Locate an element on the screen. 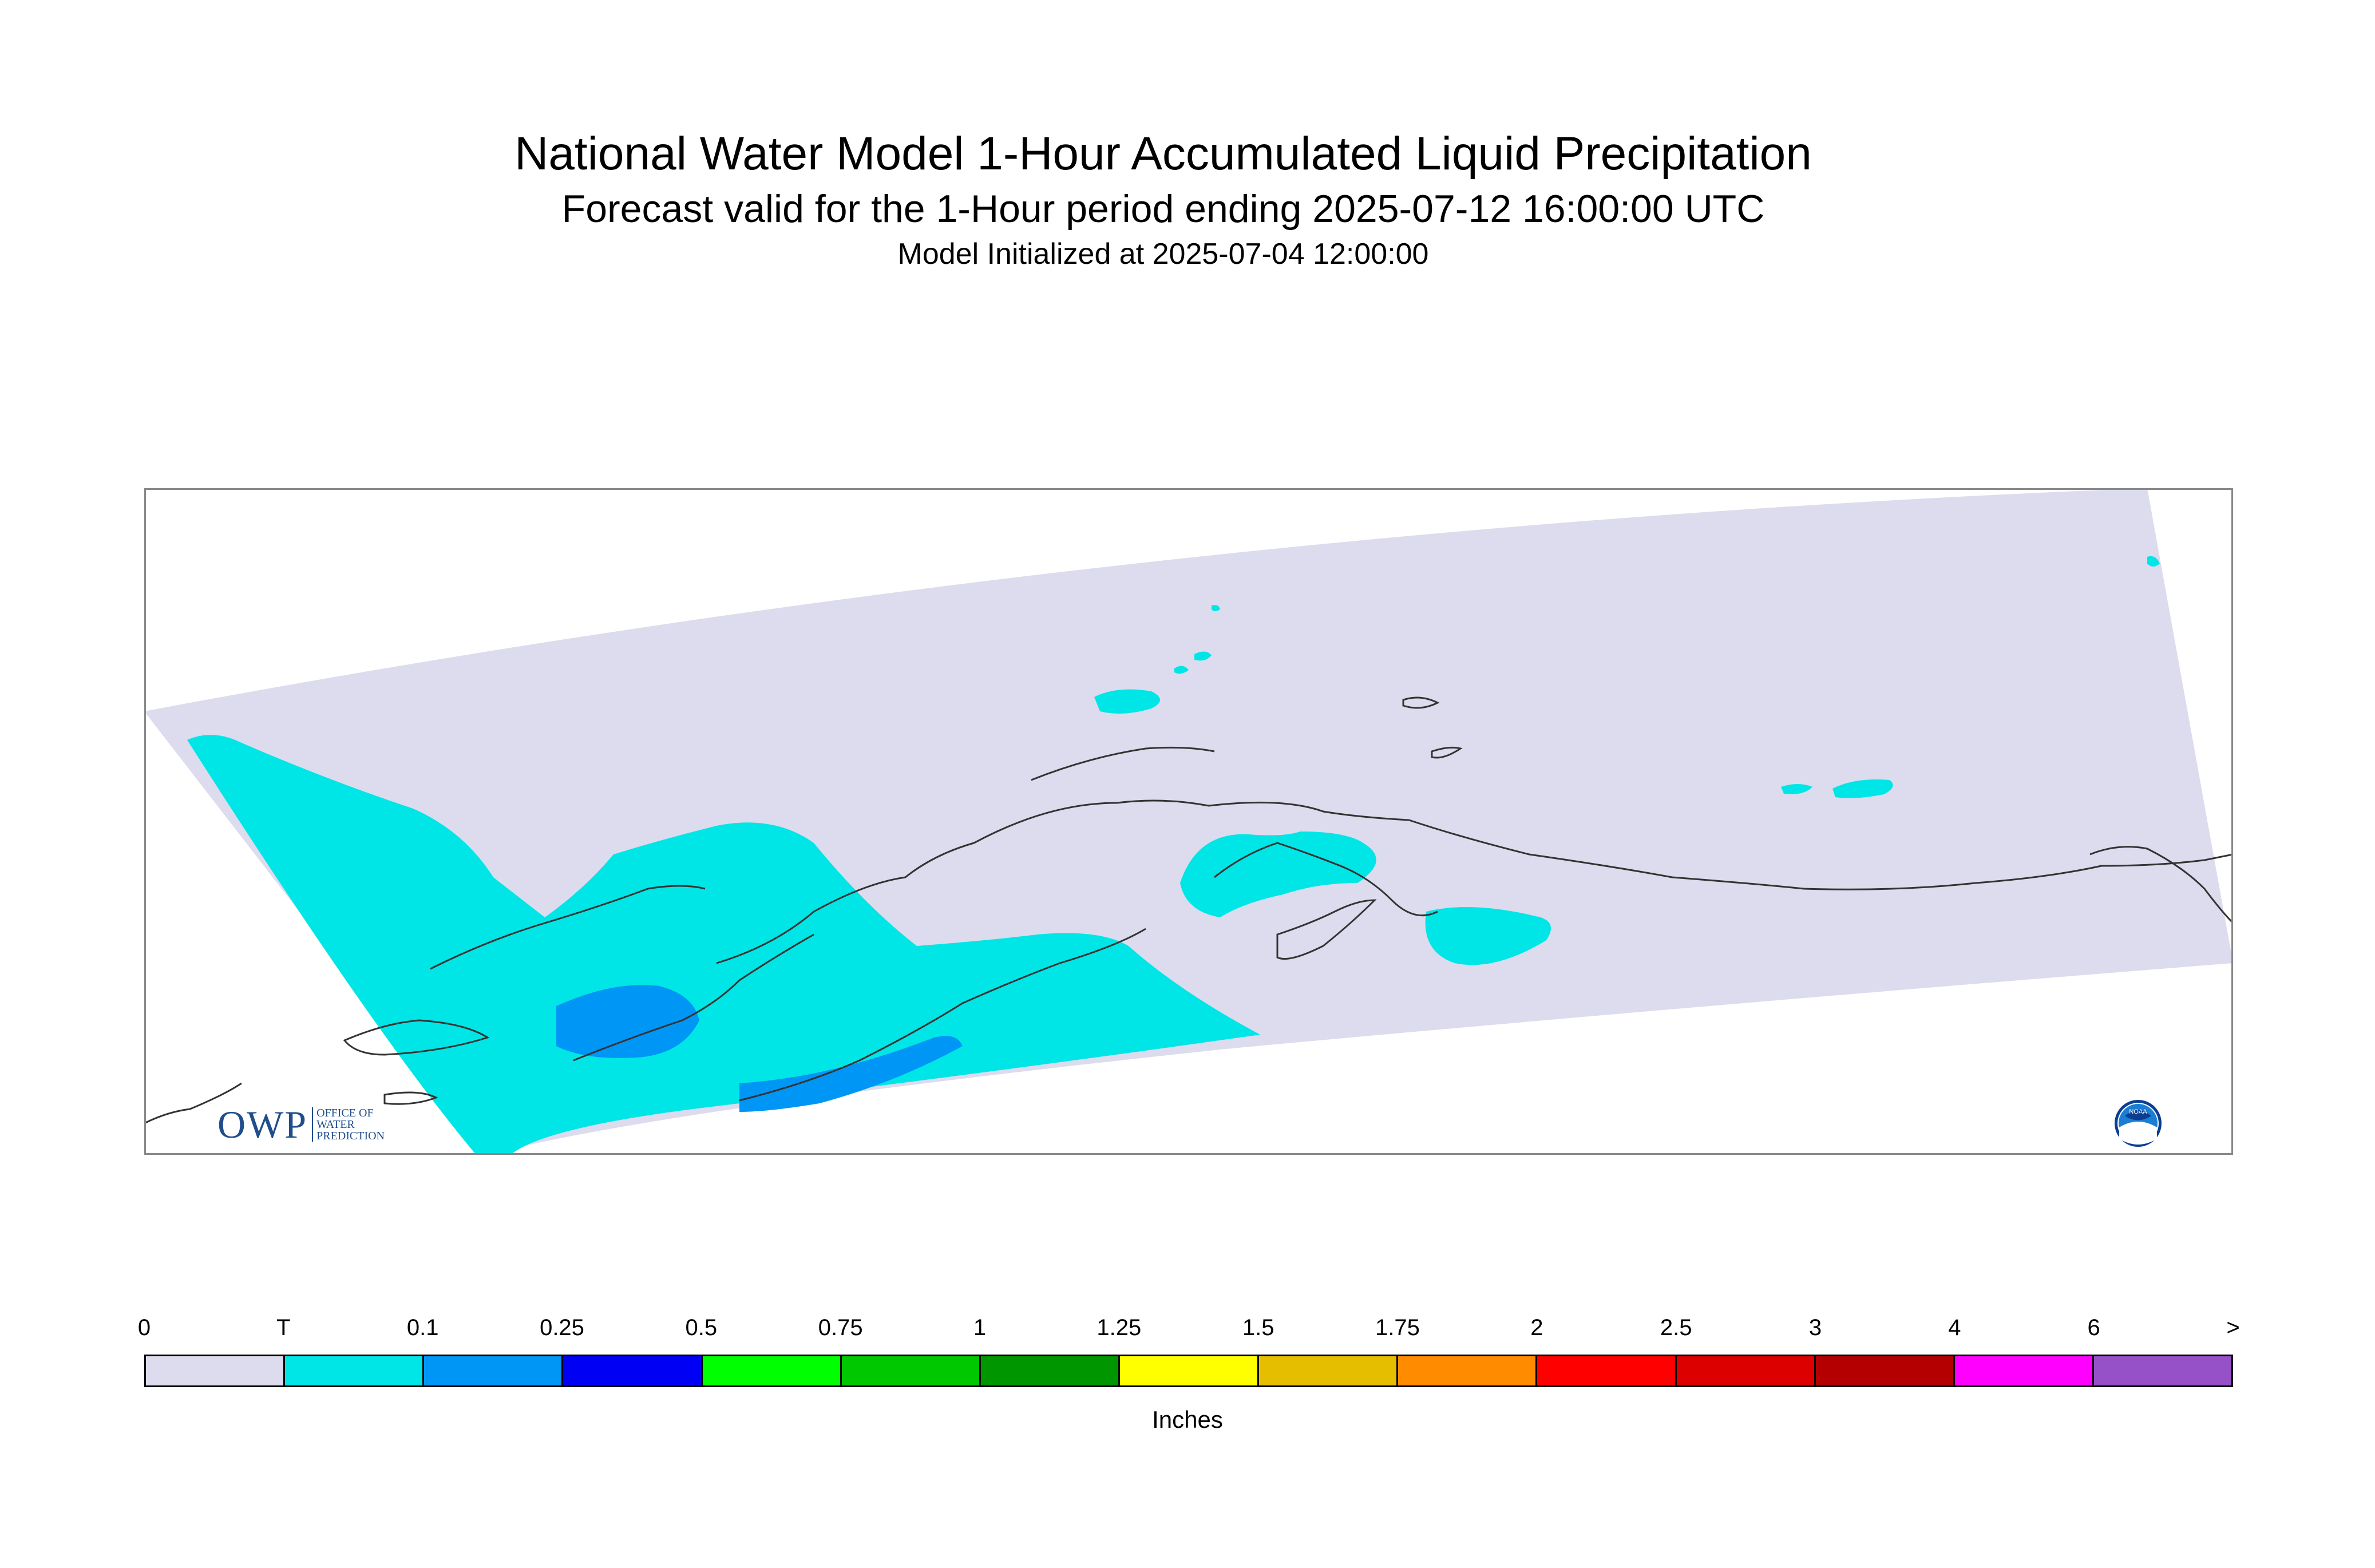  legend-tick-label: T is located at coordinates (284, 1327).